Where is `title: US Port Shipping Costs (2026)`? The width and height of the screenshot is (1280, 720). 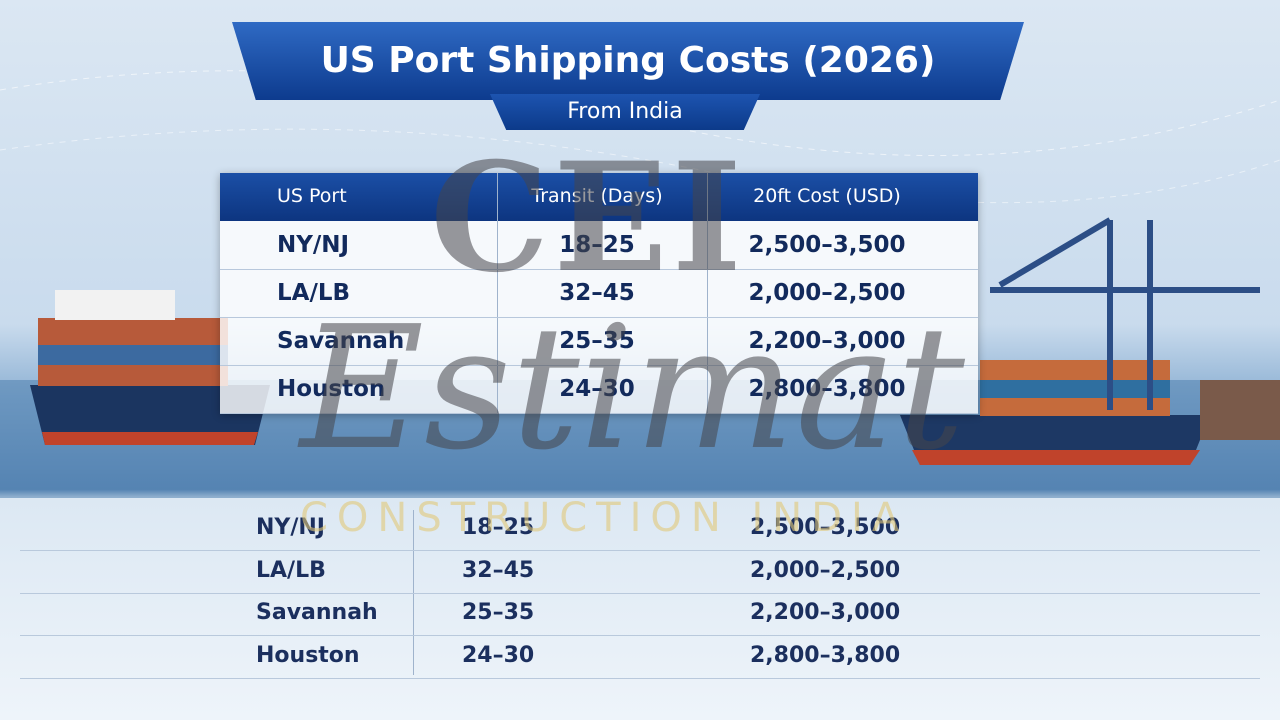 title: US Port Shipping Costs (2026) is located at coordinates (628, 61).